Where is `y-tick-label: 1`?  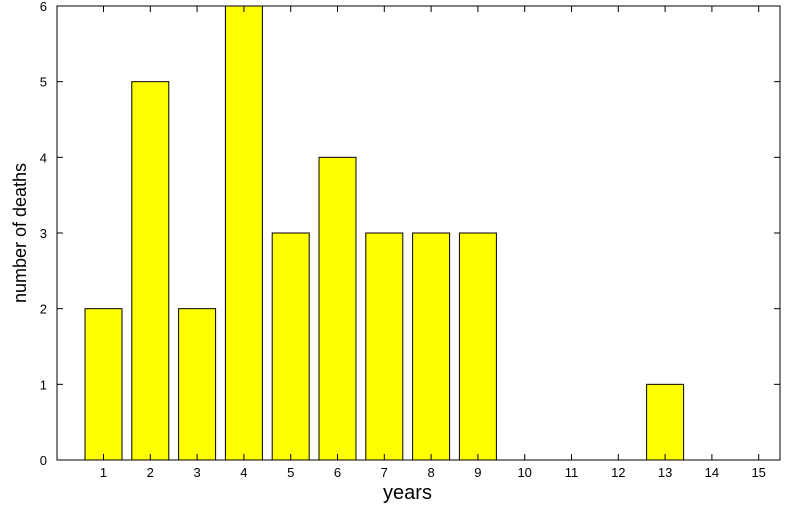
y-tick-label: 1 is located at coordinates (43, 384).